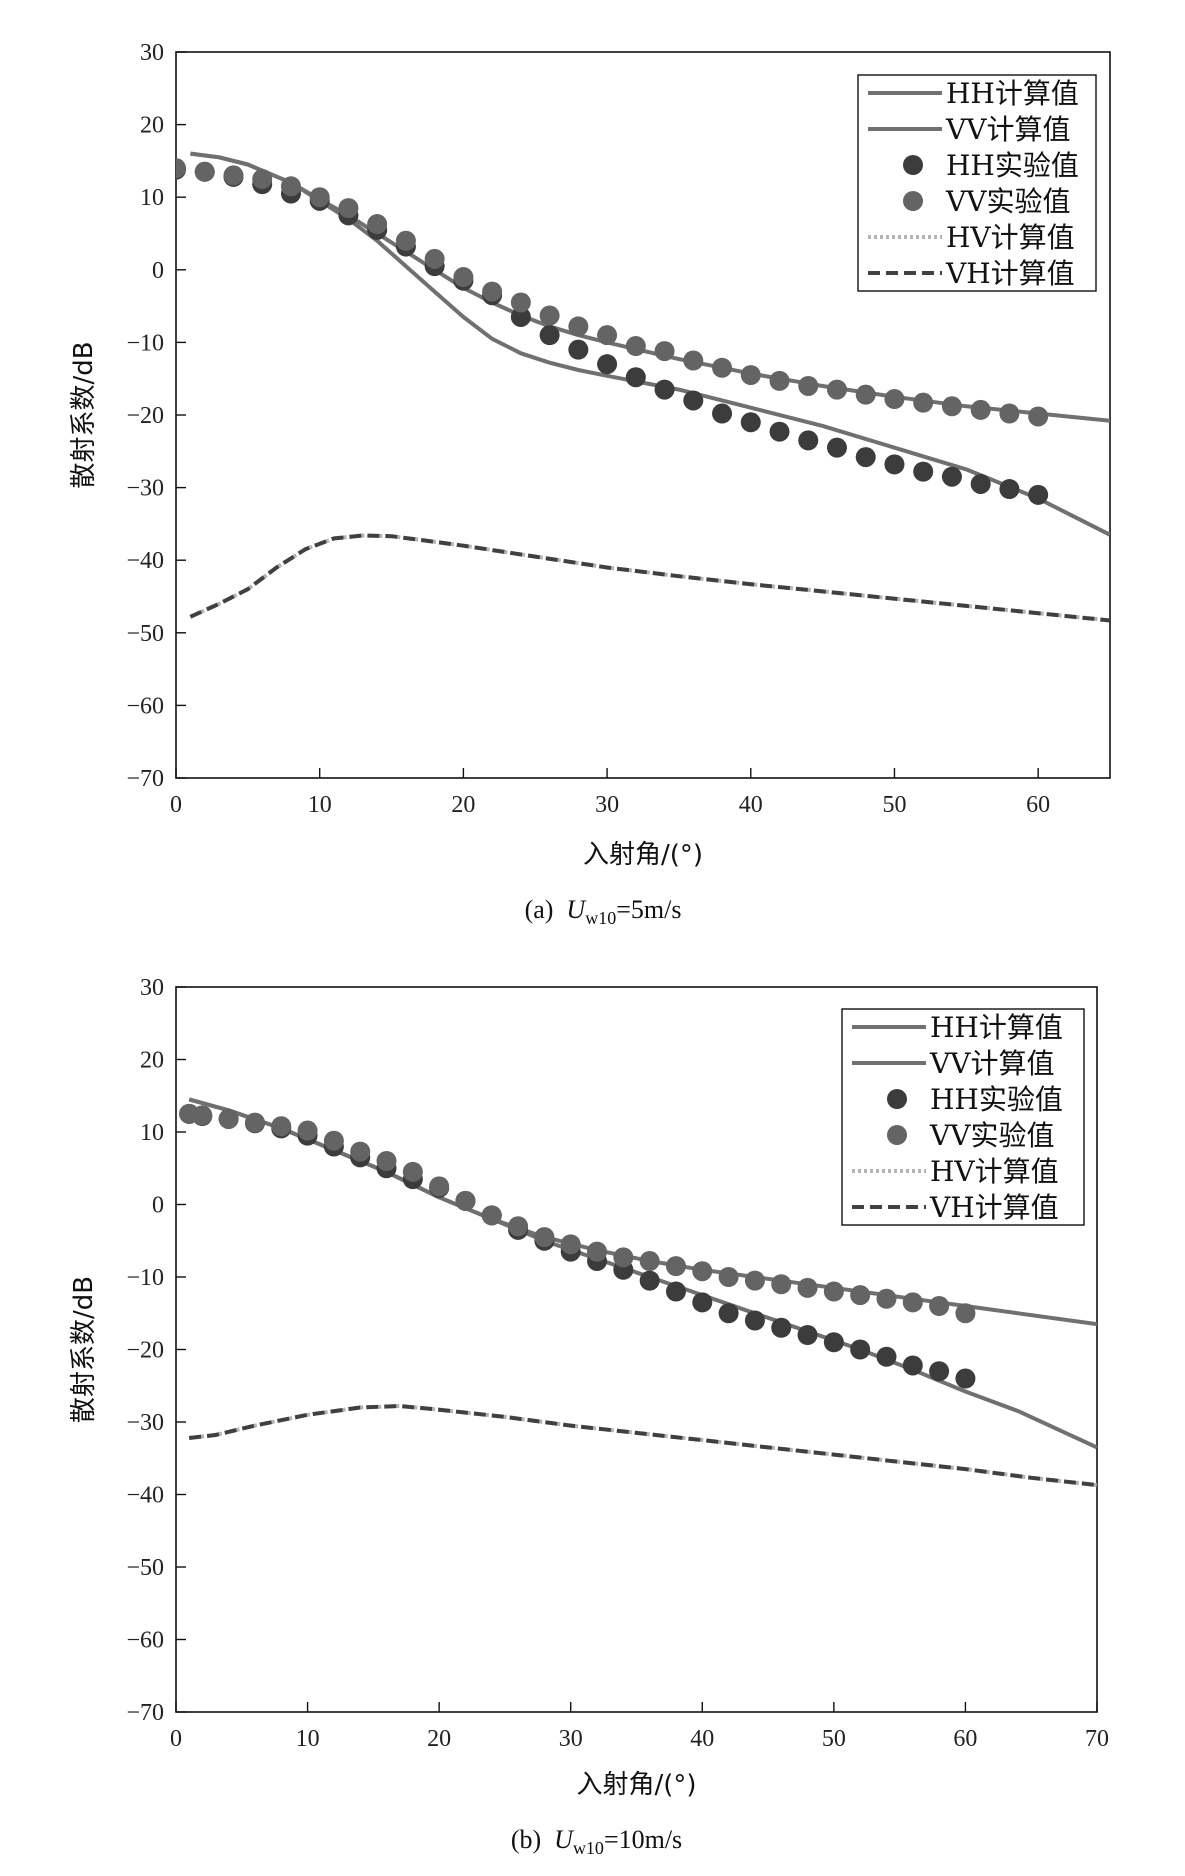 Image resolution: width=1185 pixels, height=1876 pixels. What do you see at coordinates (158, 271) in the screenshot?
I see `y-tick-label: 0` at bounding box center [158, 271].